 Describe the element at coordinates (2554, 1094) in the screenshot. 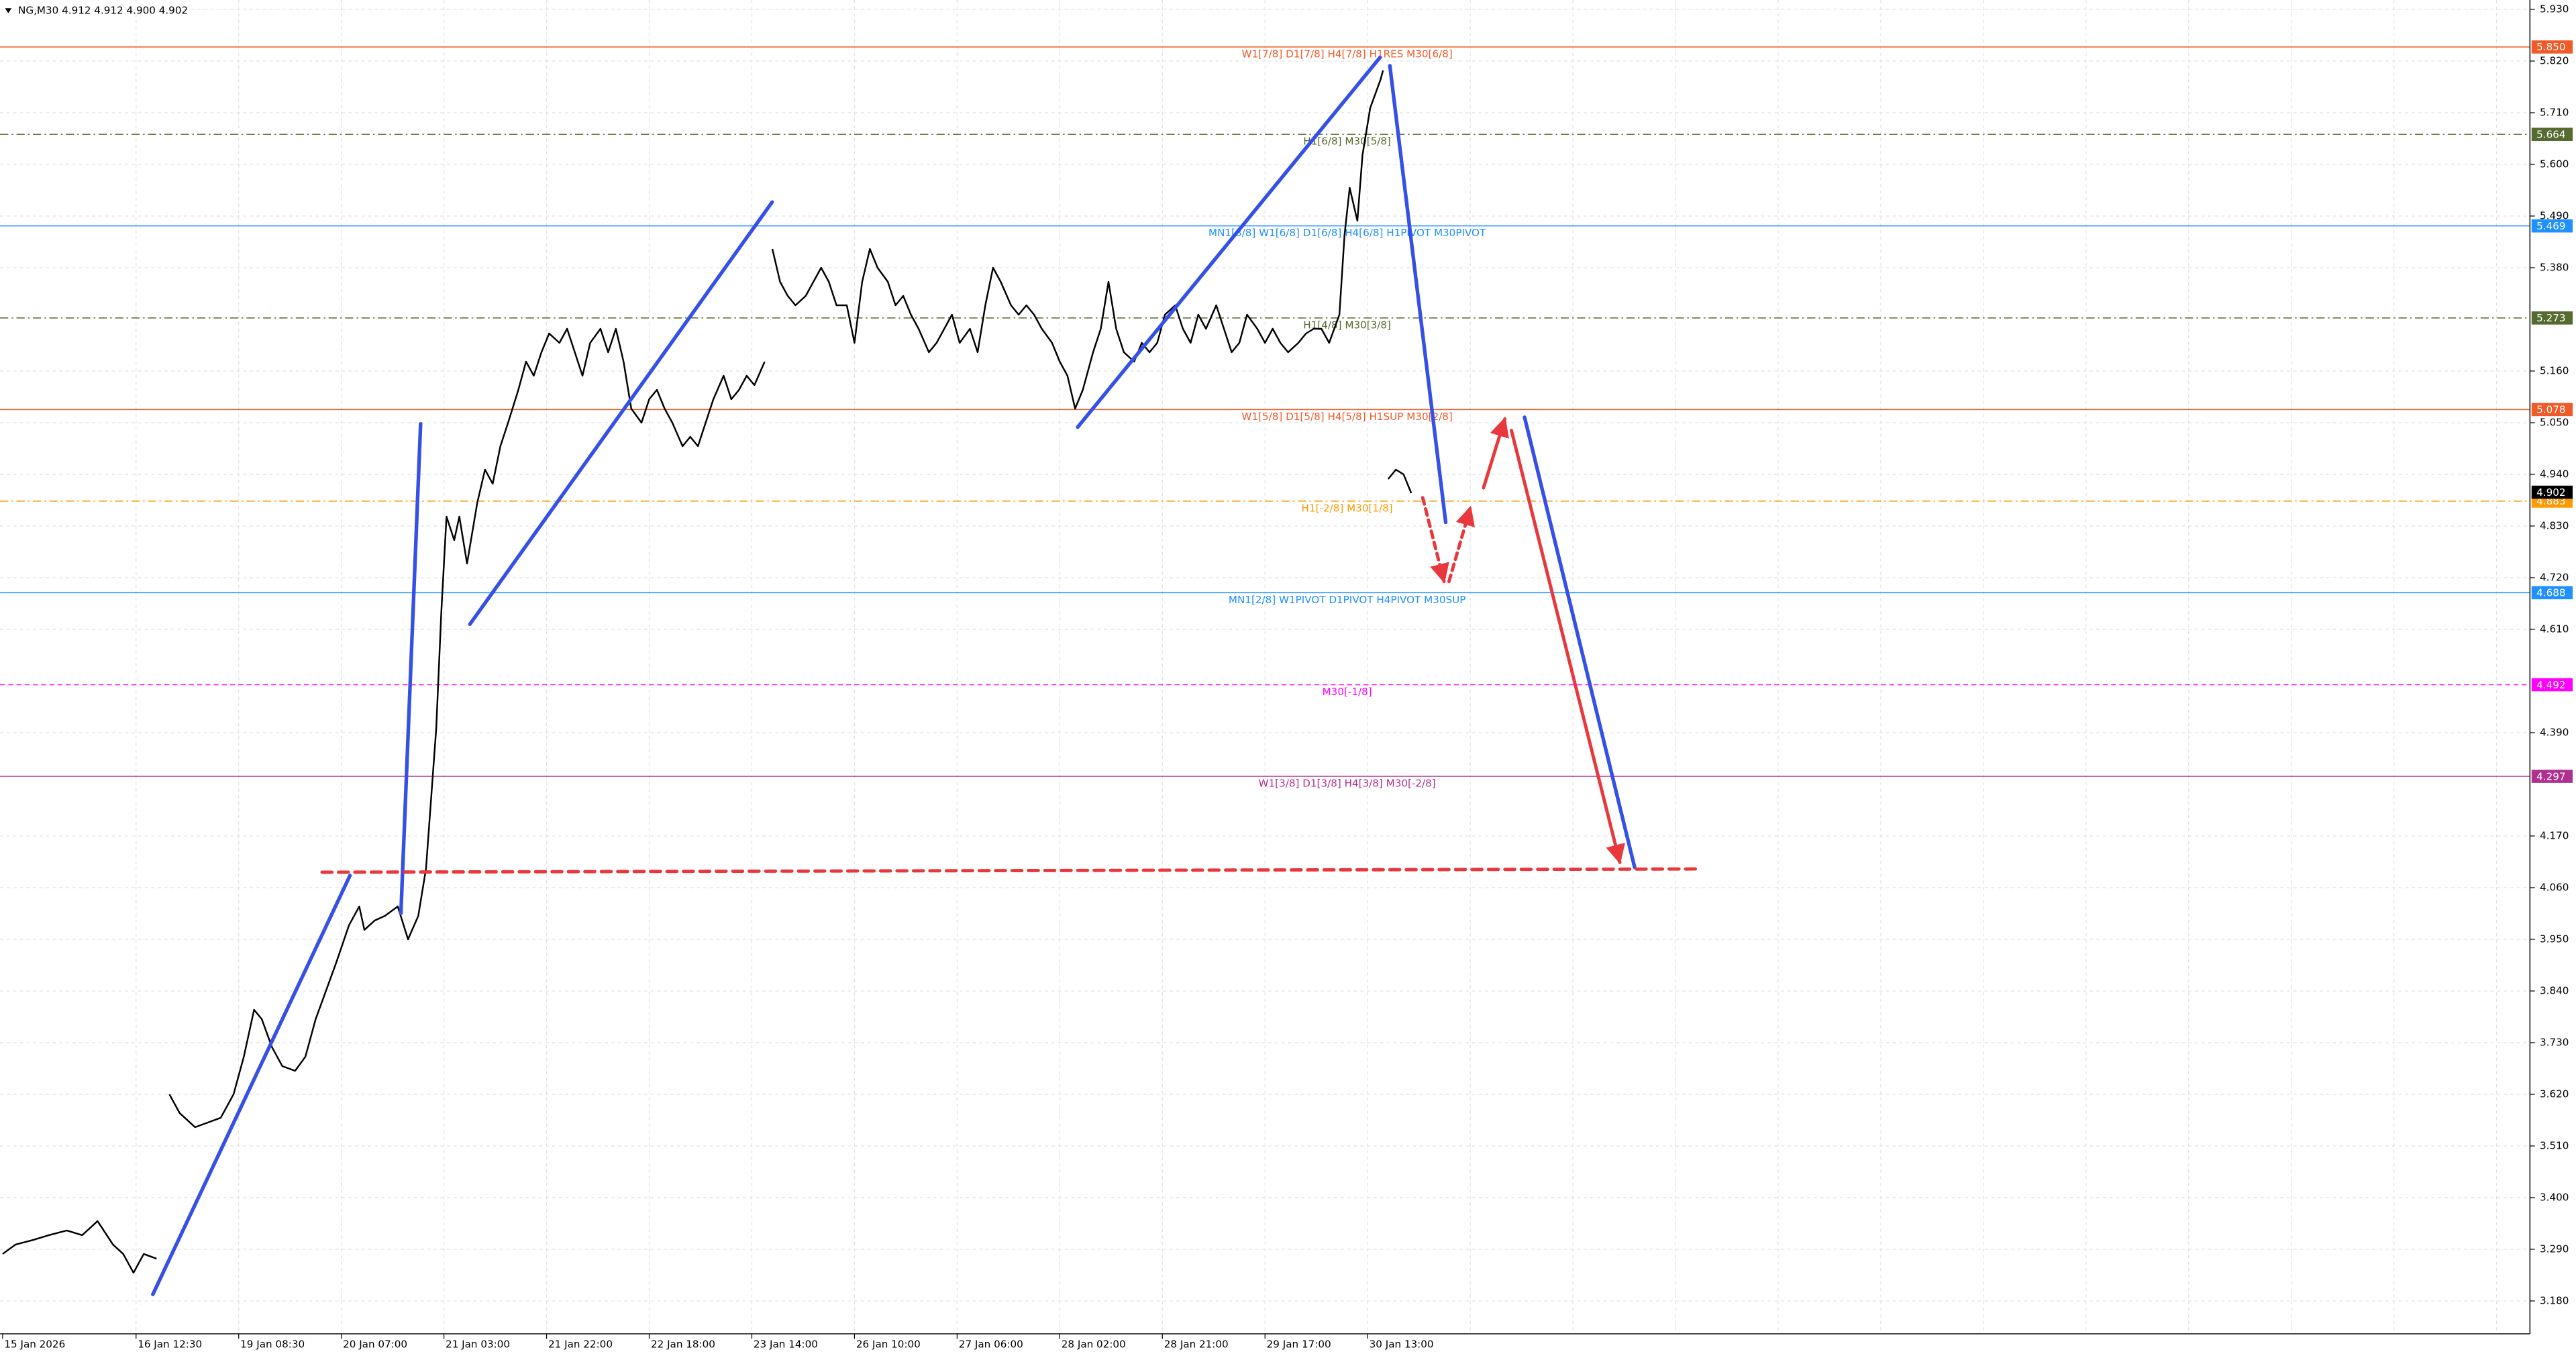

I see `y-tick-label: 3.620` at that location.